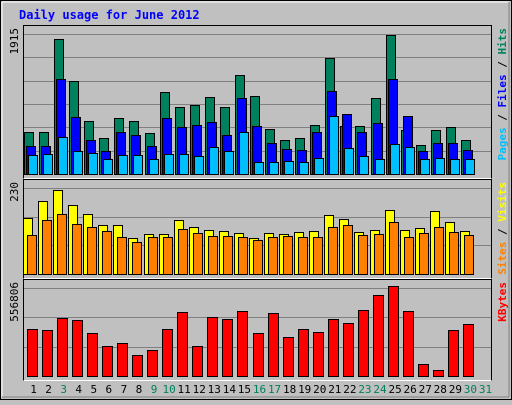 The image size is (512, 405). What do you see at coordinates (502, 202) in the screenshot?
I see `panel-visits-label-part: Visits` at bounding box center [502, 202].